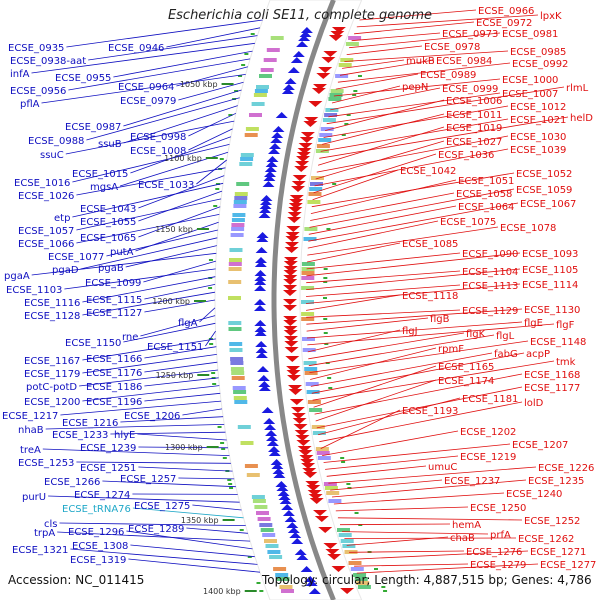  Describe the element at coordinates (474, 115) in the screenshot. I see `gene-label-plus: ECSE_1011` at that location.